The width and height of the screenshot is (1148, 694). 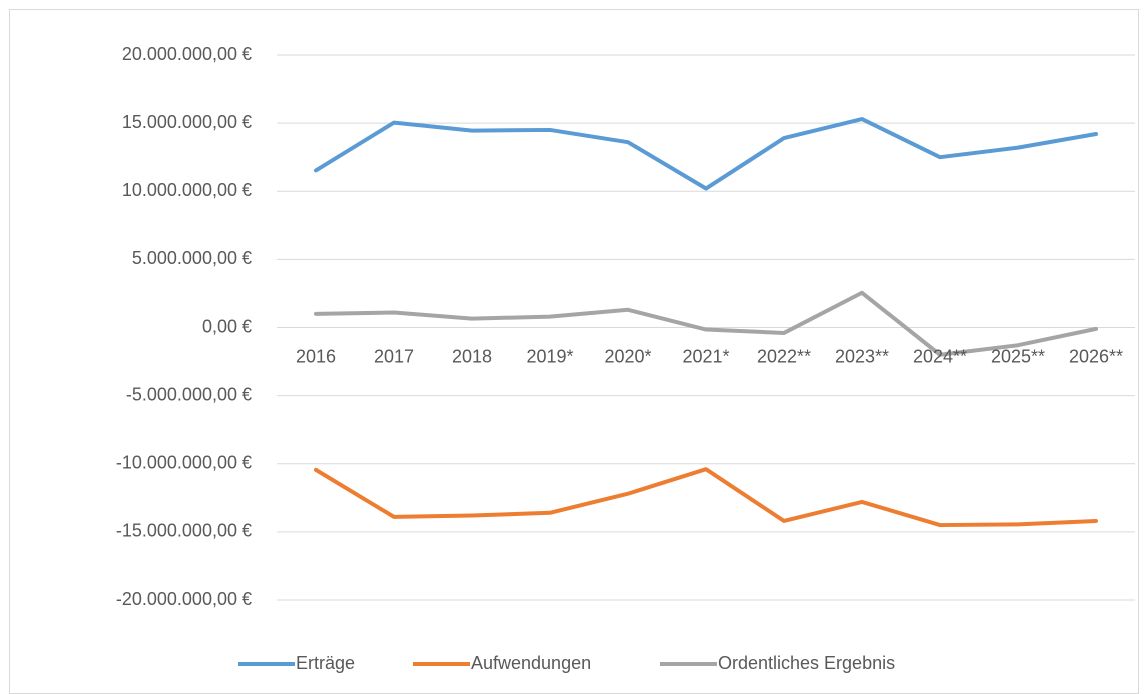 What do you see at coordinates (325, 663) in the screenshot?
I see `legend-label: Erträge` at bounding box center [325, 663].